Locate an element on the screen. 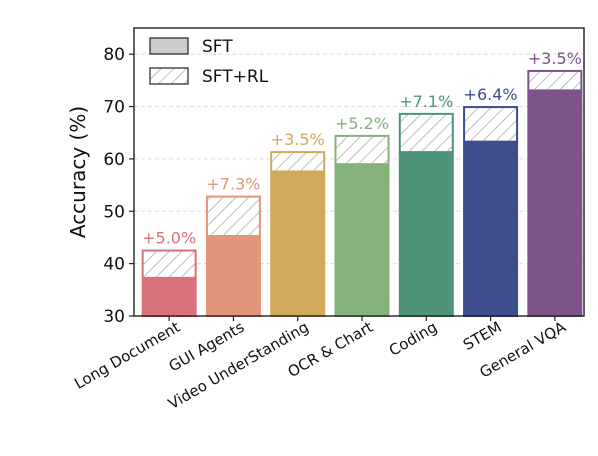 This screenshot has width=598, height=456. x-tick-label: Coding is located at coordinates (413, 339).